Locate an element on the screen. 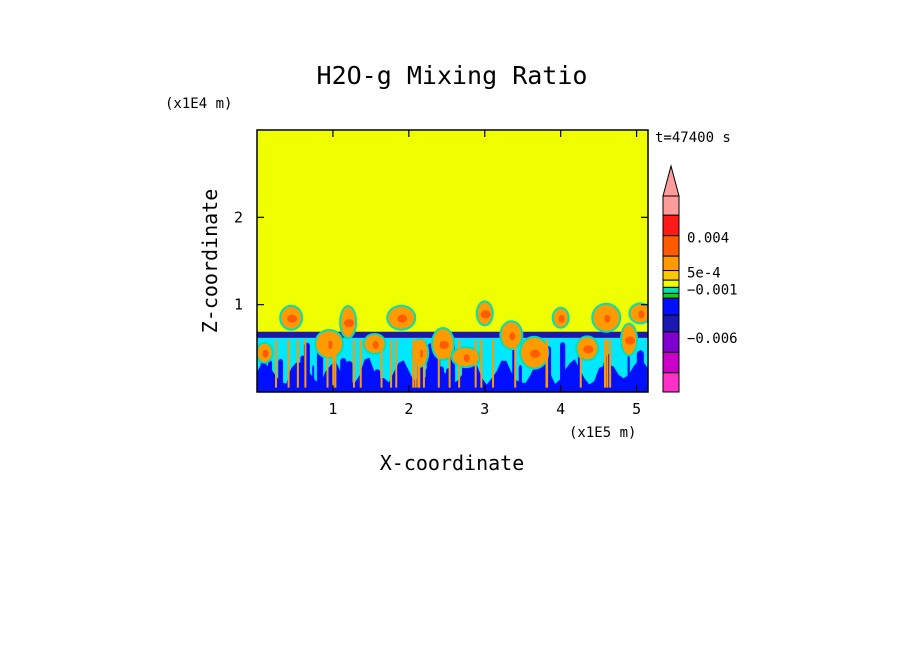 The width and height of the screenshot is (904, 658). chart-title: H2O-g Mixing Ratio is located at coordinates (452, 75).